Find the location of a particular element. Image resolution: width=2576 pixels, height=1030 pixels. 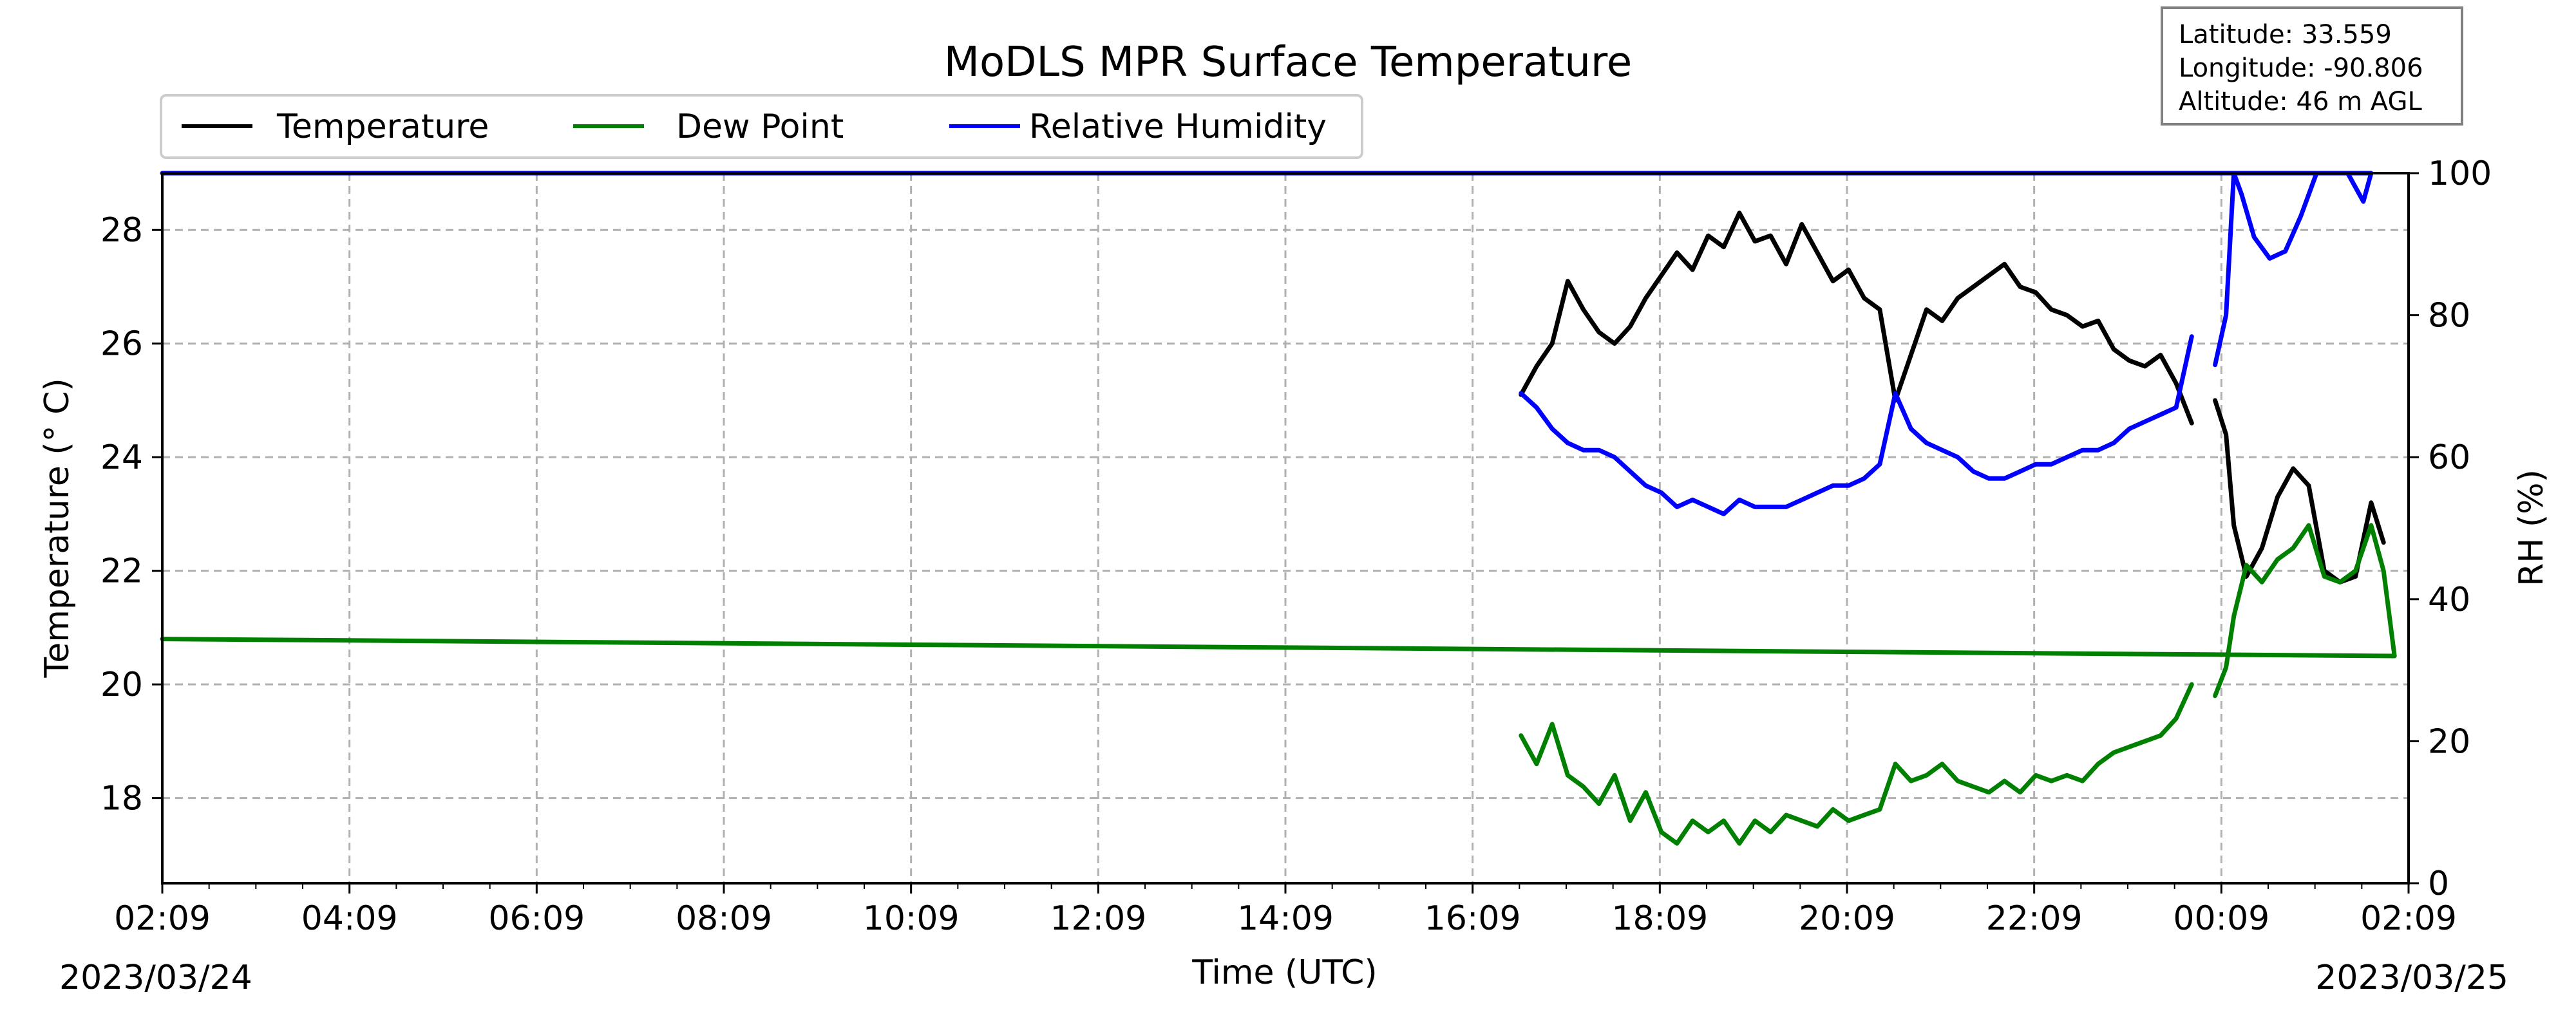

start-date-label: 2023/03/24 is located at coordinates (155, 978).